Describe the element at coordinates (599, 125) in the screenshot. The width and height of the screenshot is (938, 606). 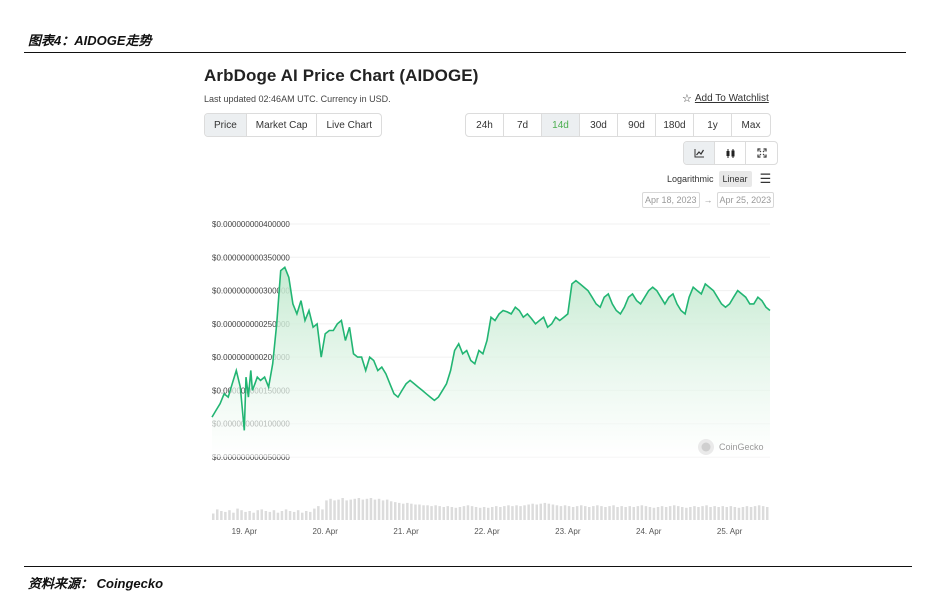
I see `range-30d: 30d` at that location.